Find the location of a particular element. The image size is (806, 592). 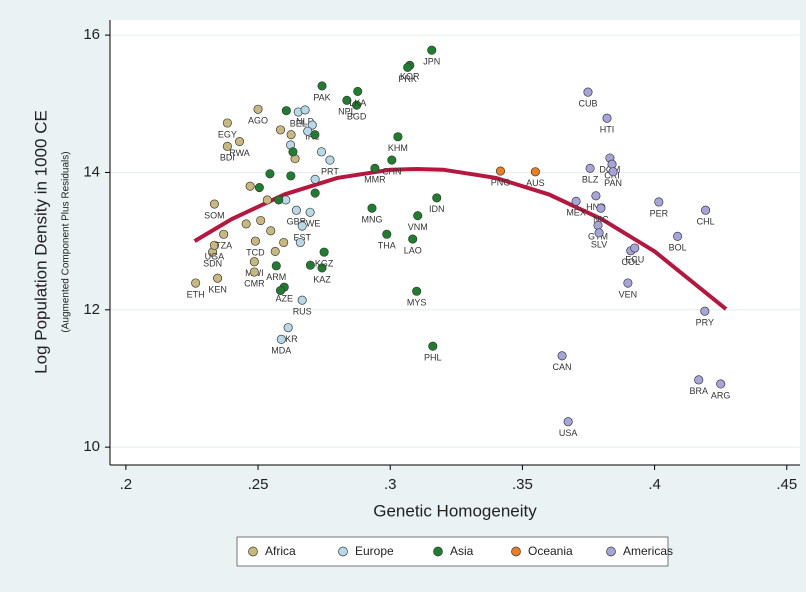

point-label: PAN is located at coordinates (613, 183).